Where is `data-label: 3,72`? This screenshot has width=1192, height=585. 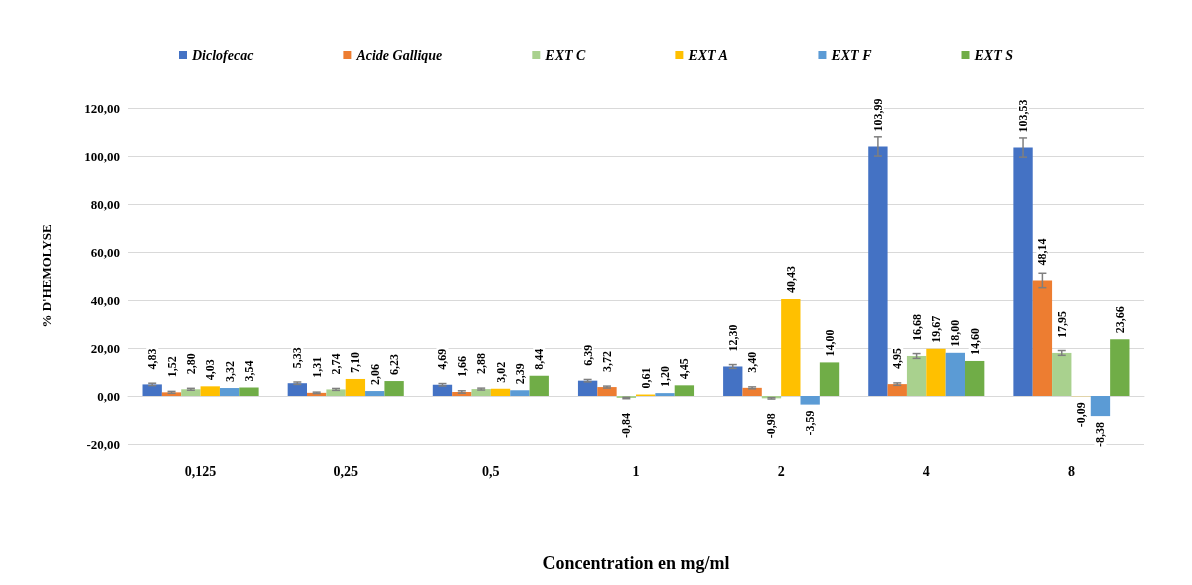
data-label: 3,72 is located at coordinates (606, 362).